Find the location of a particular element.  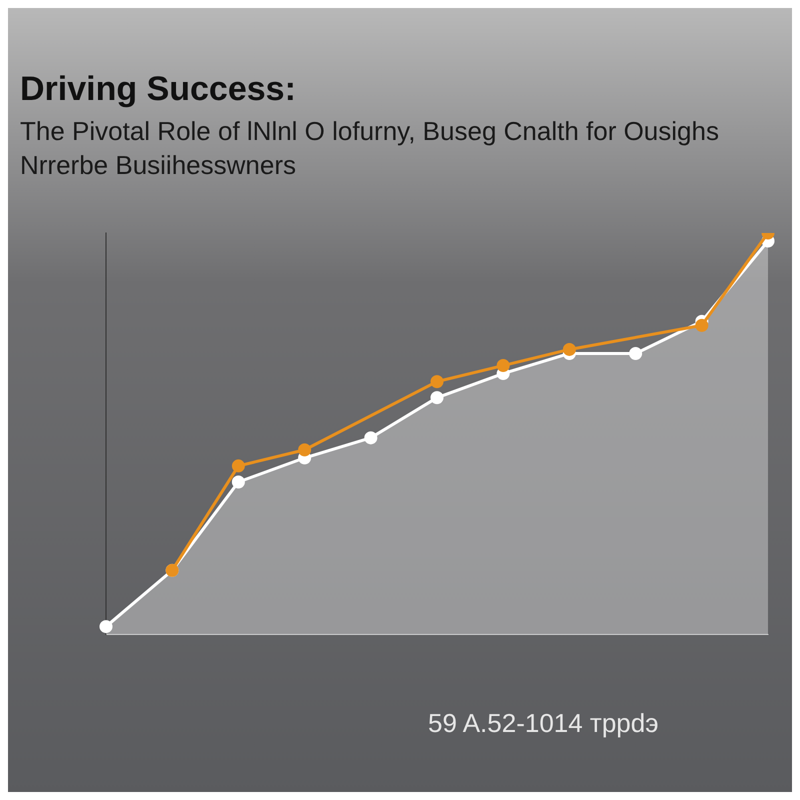

text: 59 A.52-1014 тpрdэ is located at coordinates (543, 723).